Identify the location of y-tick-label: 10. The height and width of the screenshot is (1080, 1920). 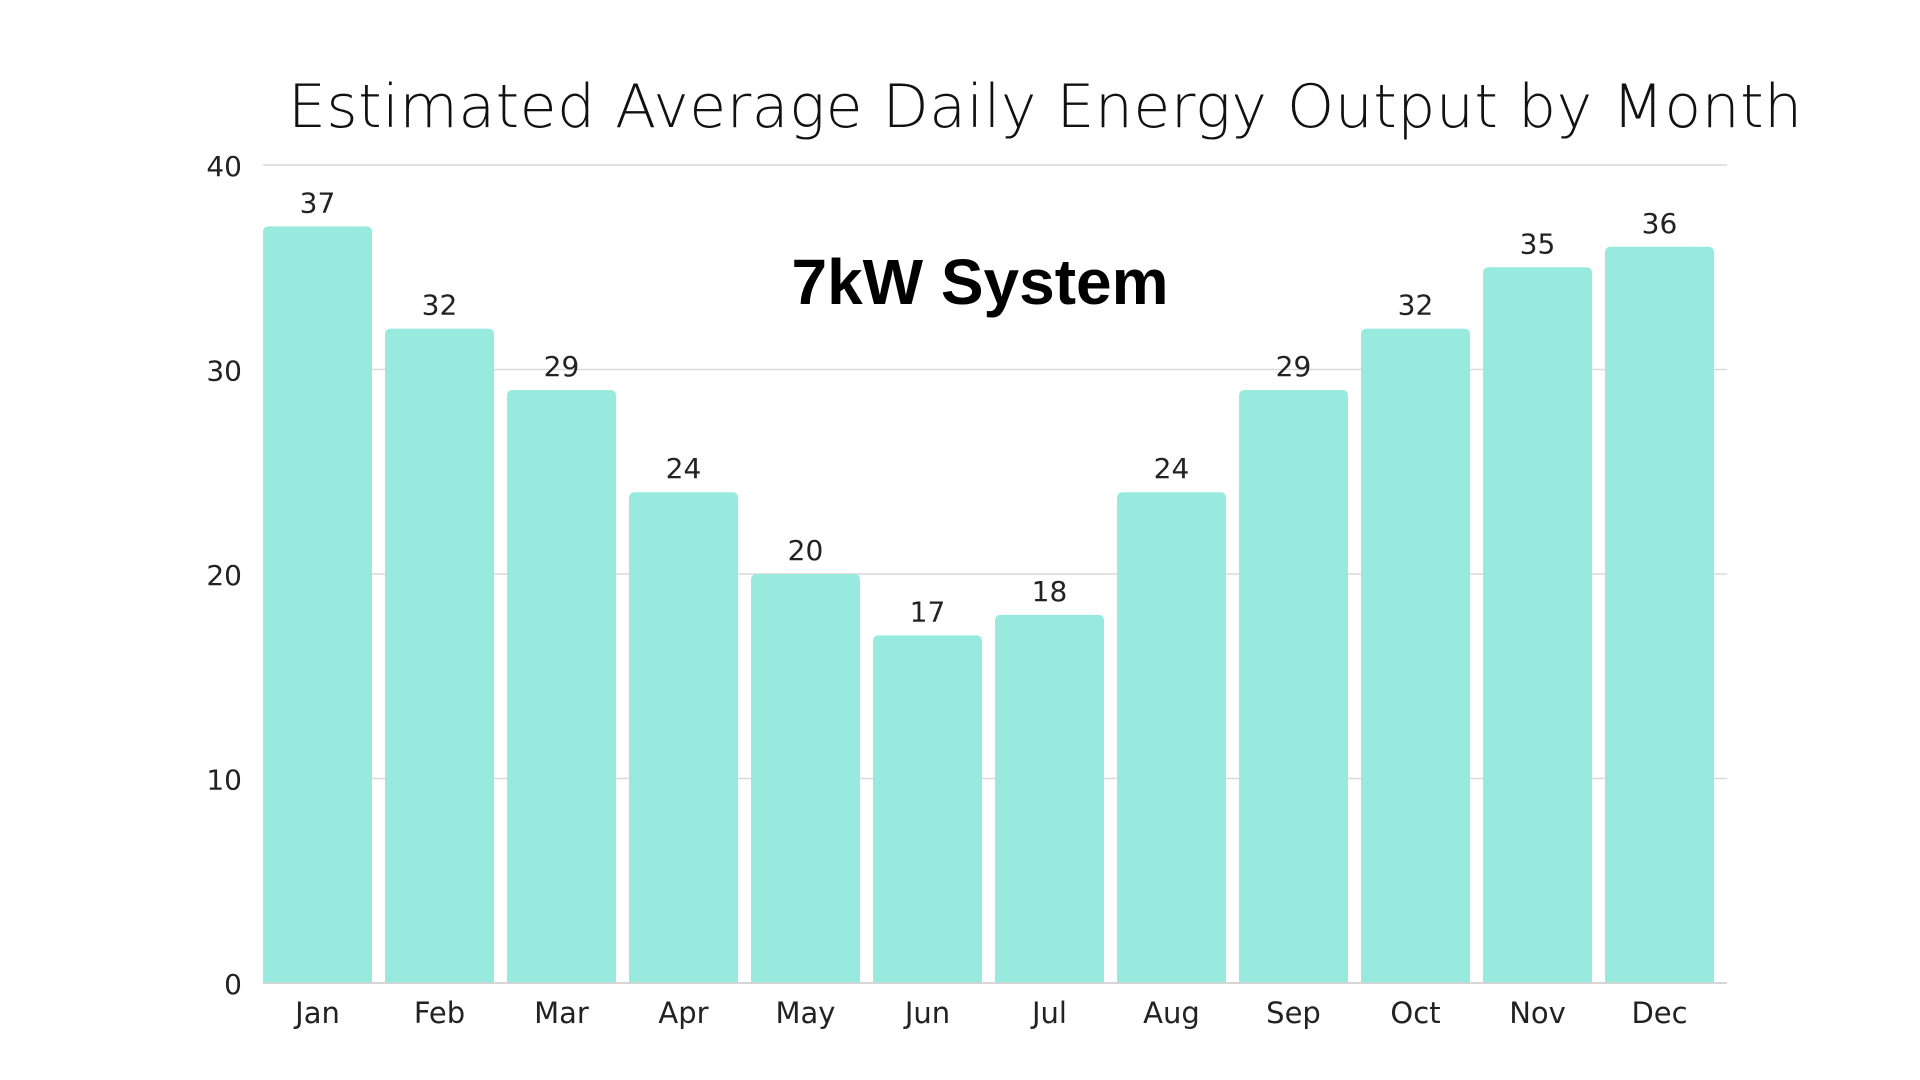
(224, 780).